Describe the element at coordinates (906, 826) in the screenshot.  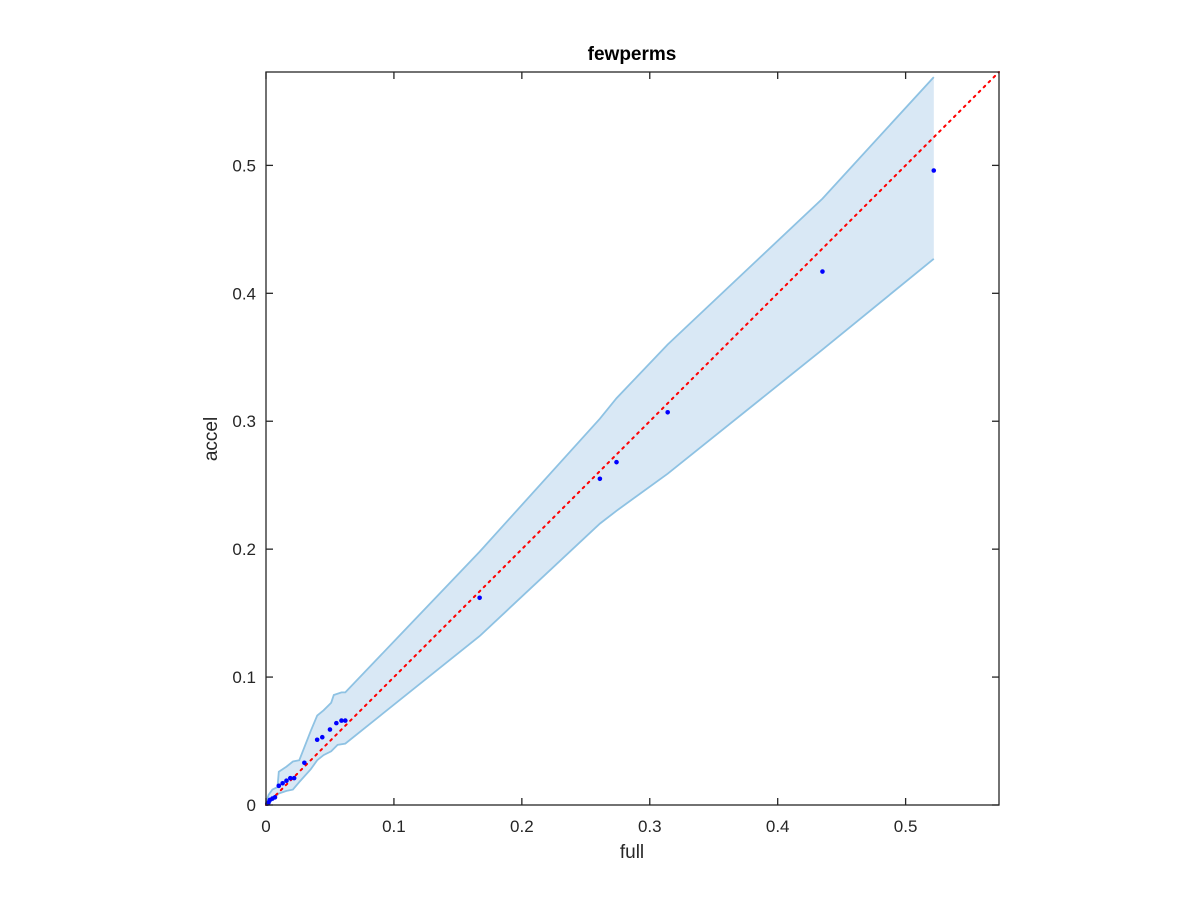
I see `x-tick-label: 0.5` at that location.